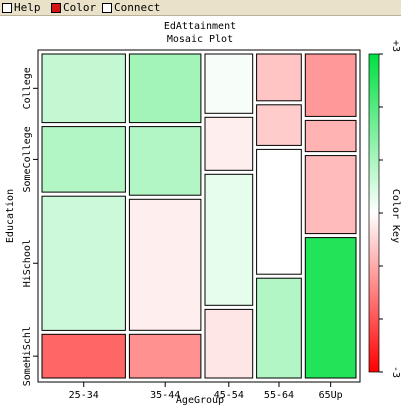 This screenshot has height=409, width=401. Describe the element at coordinates (395, 216) in the screenshot. I see `color-key-label: Color Key` at that location.